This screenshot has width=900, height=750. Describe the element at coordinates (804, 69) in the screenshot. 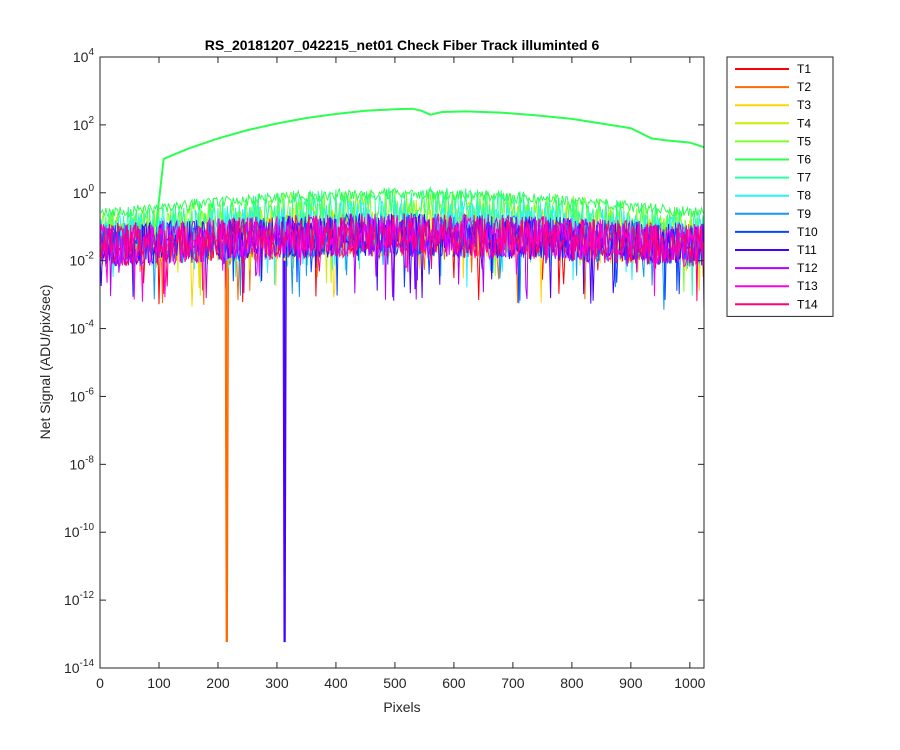

I see `legend-label: T1` at that location.